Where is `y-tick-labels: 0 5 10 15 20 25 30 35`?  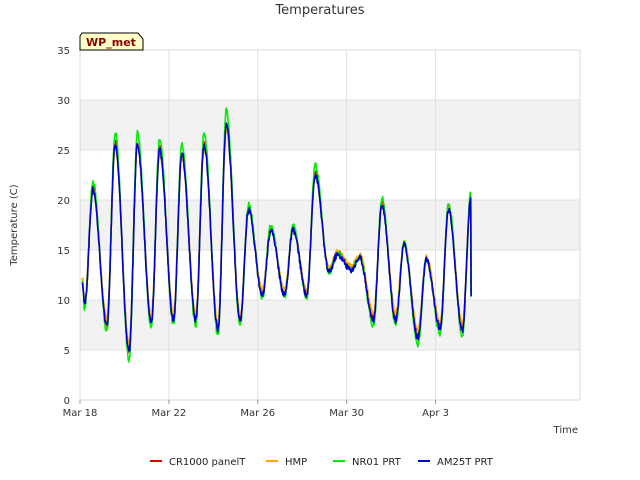 y-tick-labels: 0 5 10 15 20 25 30 35 is located at coordinates (63, 226).